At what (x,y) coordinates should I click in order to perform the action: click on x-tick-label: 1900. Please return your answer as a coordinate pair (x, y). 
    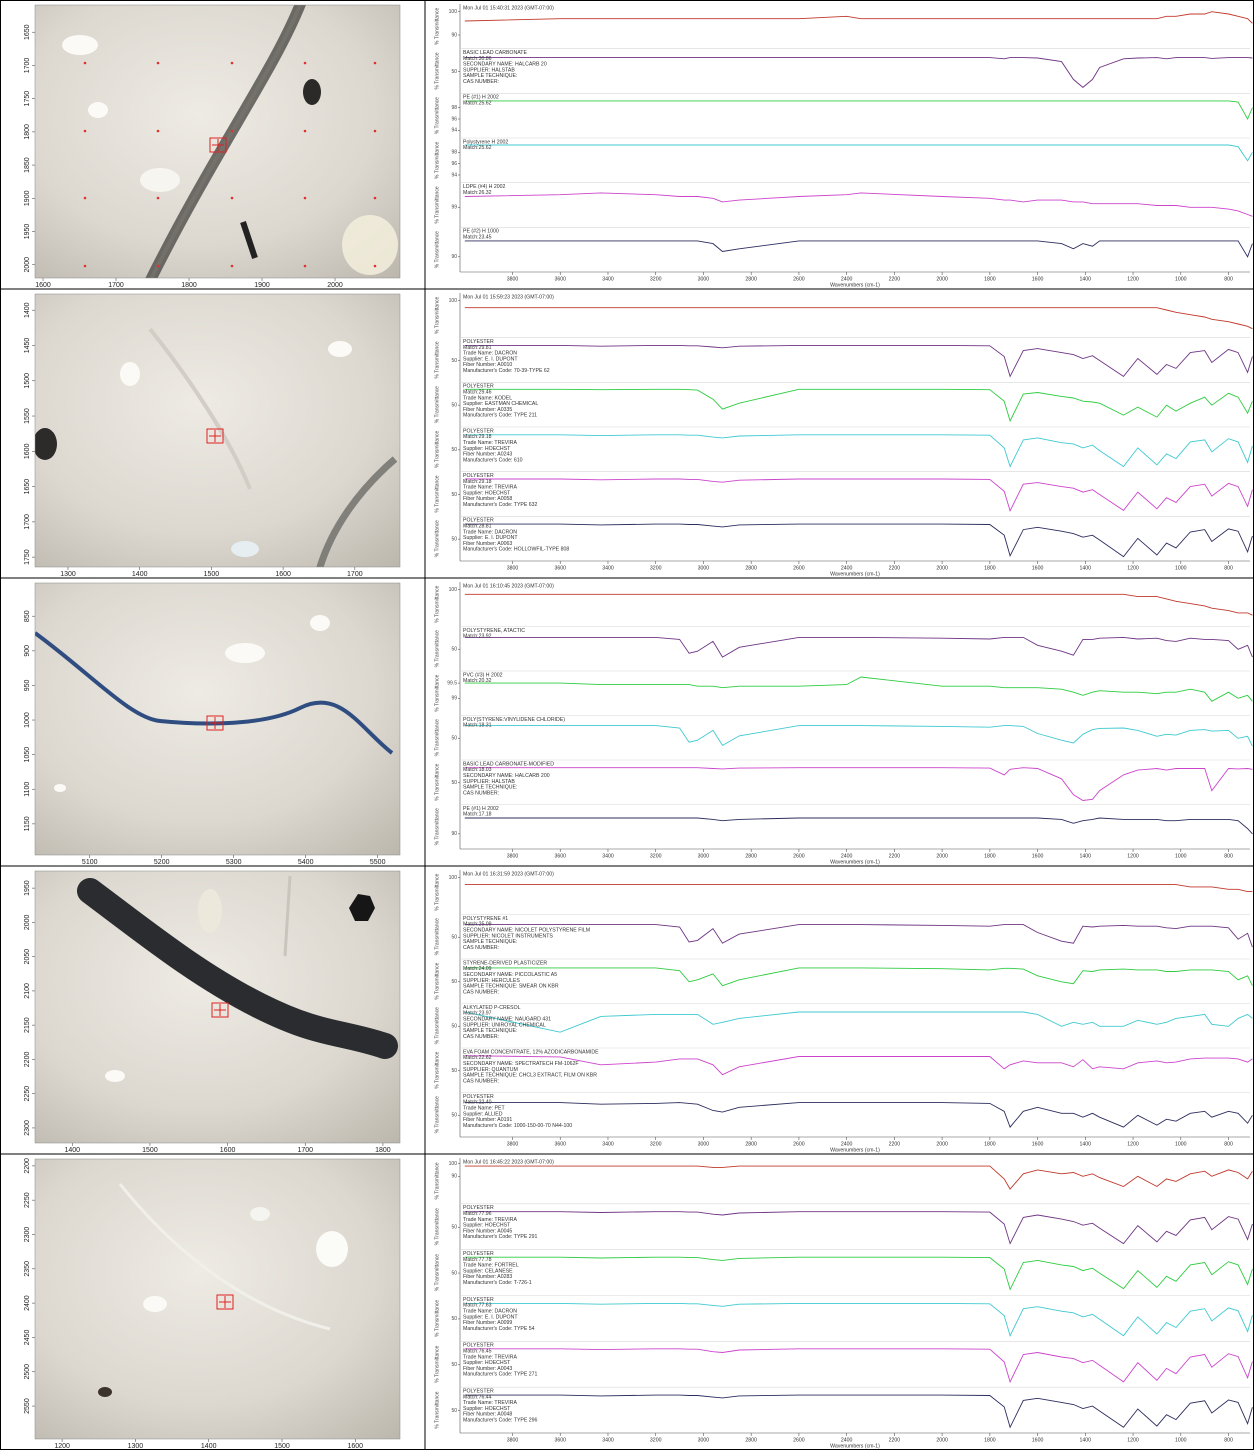
    Looking at the image, I should click on (262, 285).